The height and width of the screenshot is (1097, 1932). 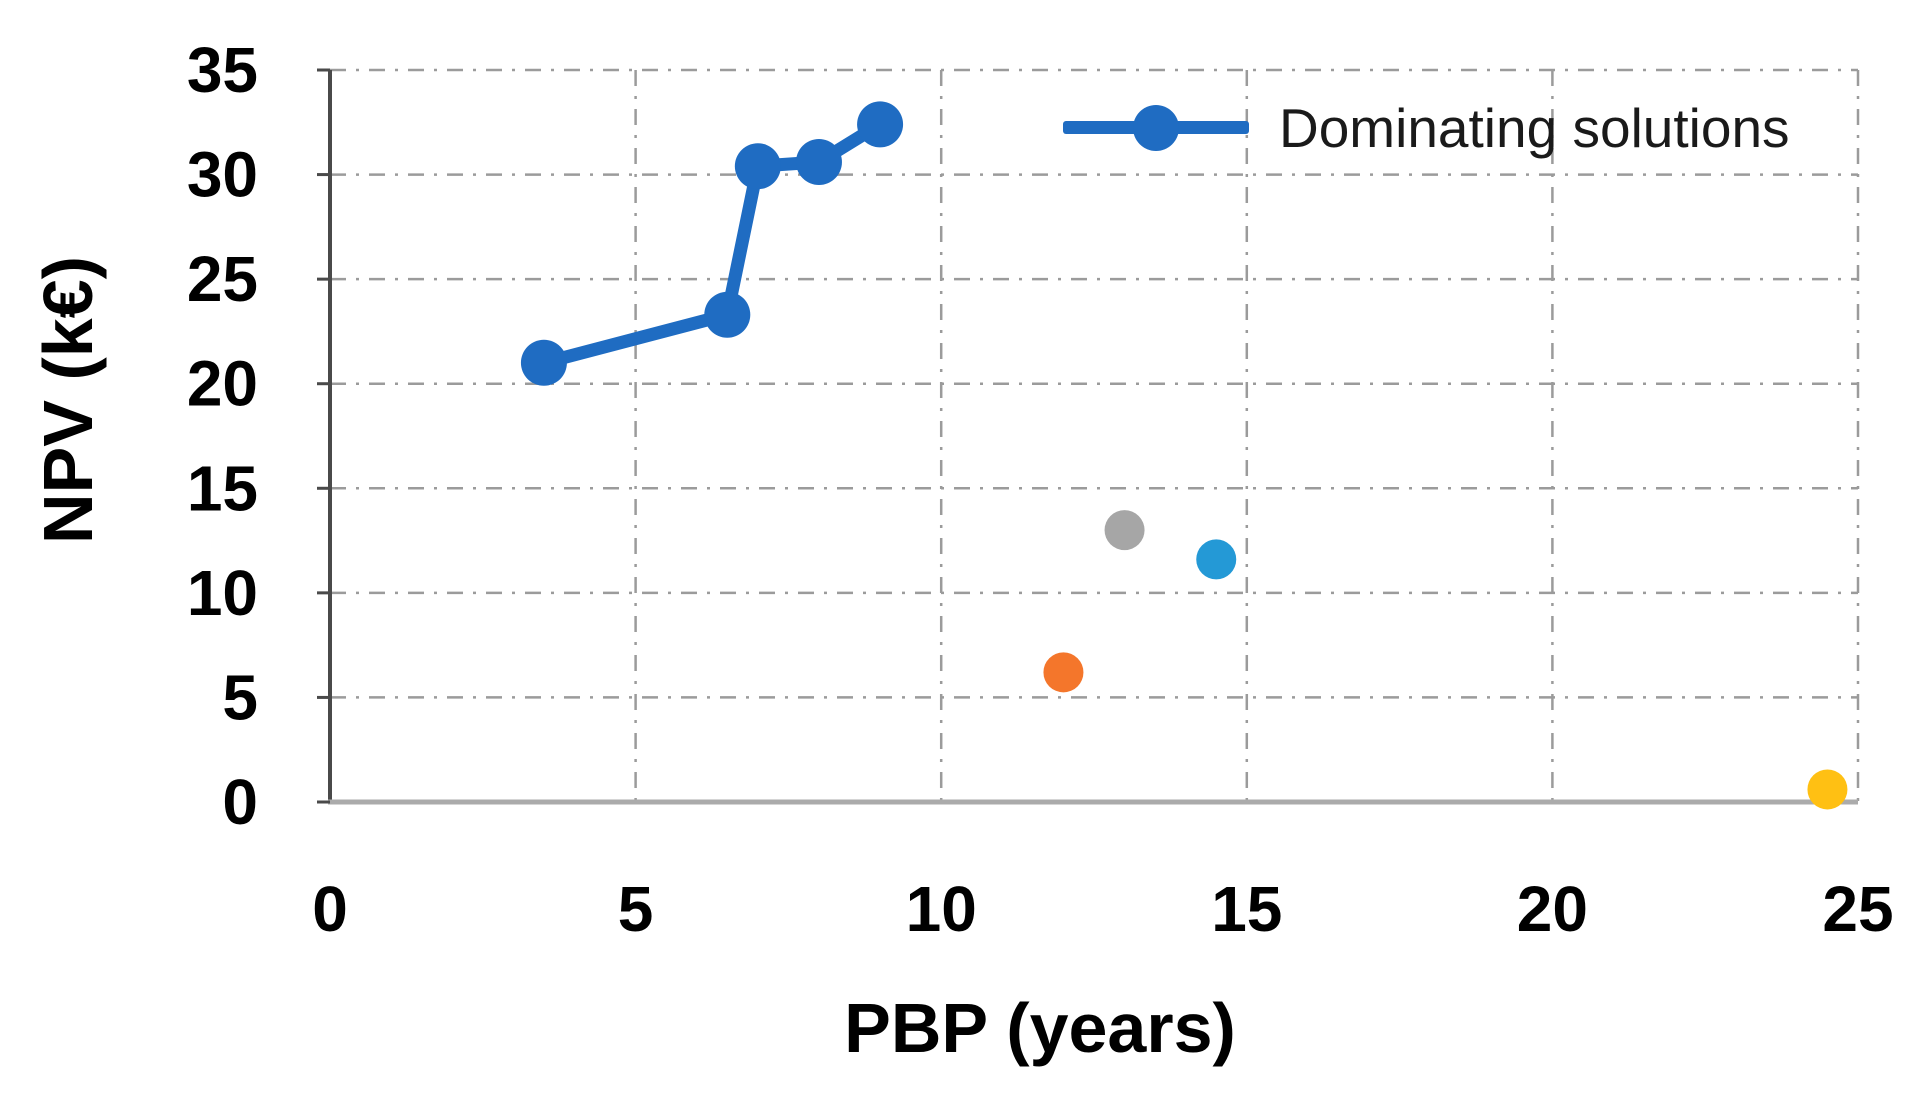 What do you see at coordinates (222, 593) in the screenshot?
I see `y-tick-label-10: 10` at bounding box center [222, 593].